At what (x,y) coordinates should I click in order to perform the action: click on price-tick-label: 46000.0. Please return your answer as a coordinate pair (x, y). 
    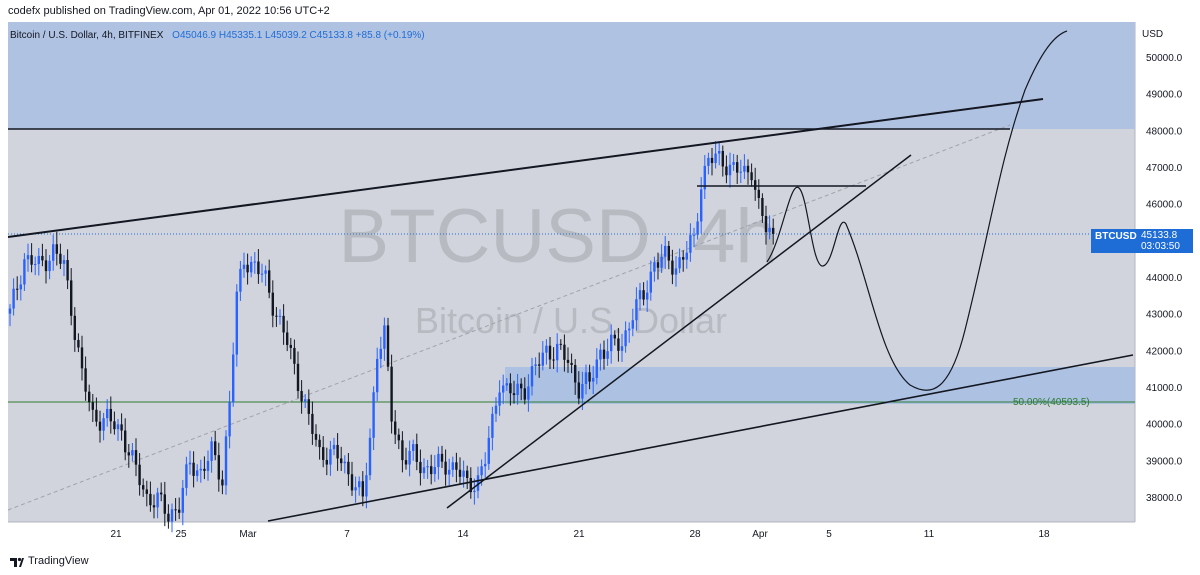
    Looking at the image, I should click on (1164, 205).